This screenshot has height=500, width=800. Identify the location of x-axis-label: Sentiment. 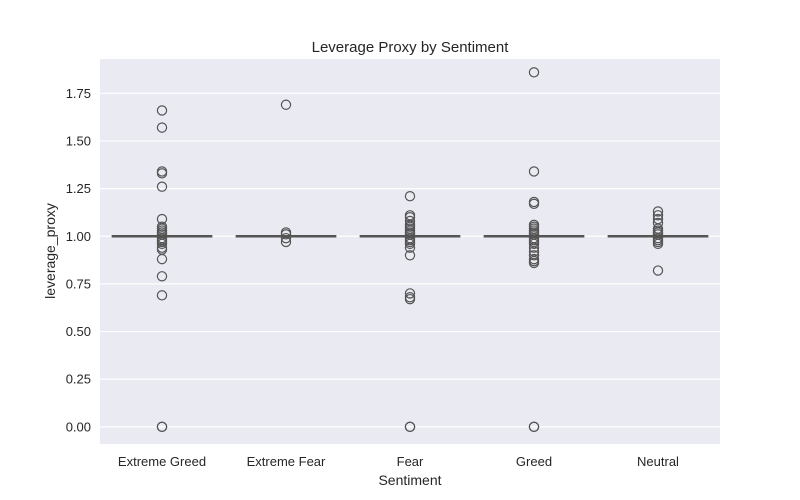
(409, 480).